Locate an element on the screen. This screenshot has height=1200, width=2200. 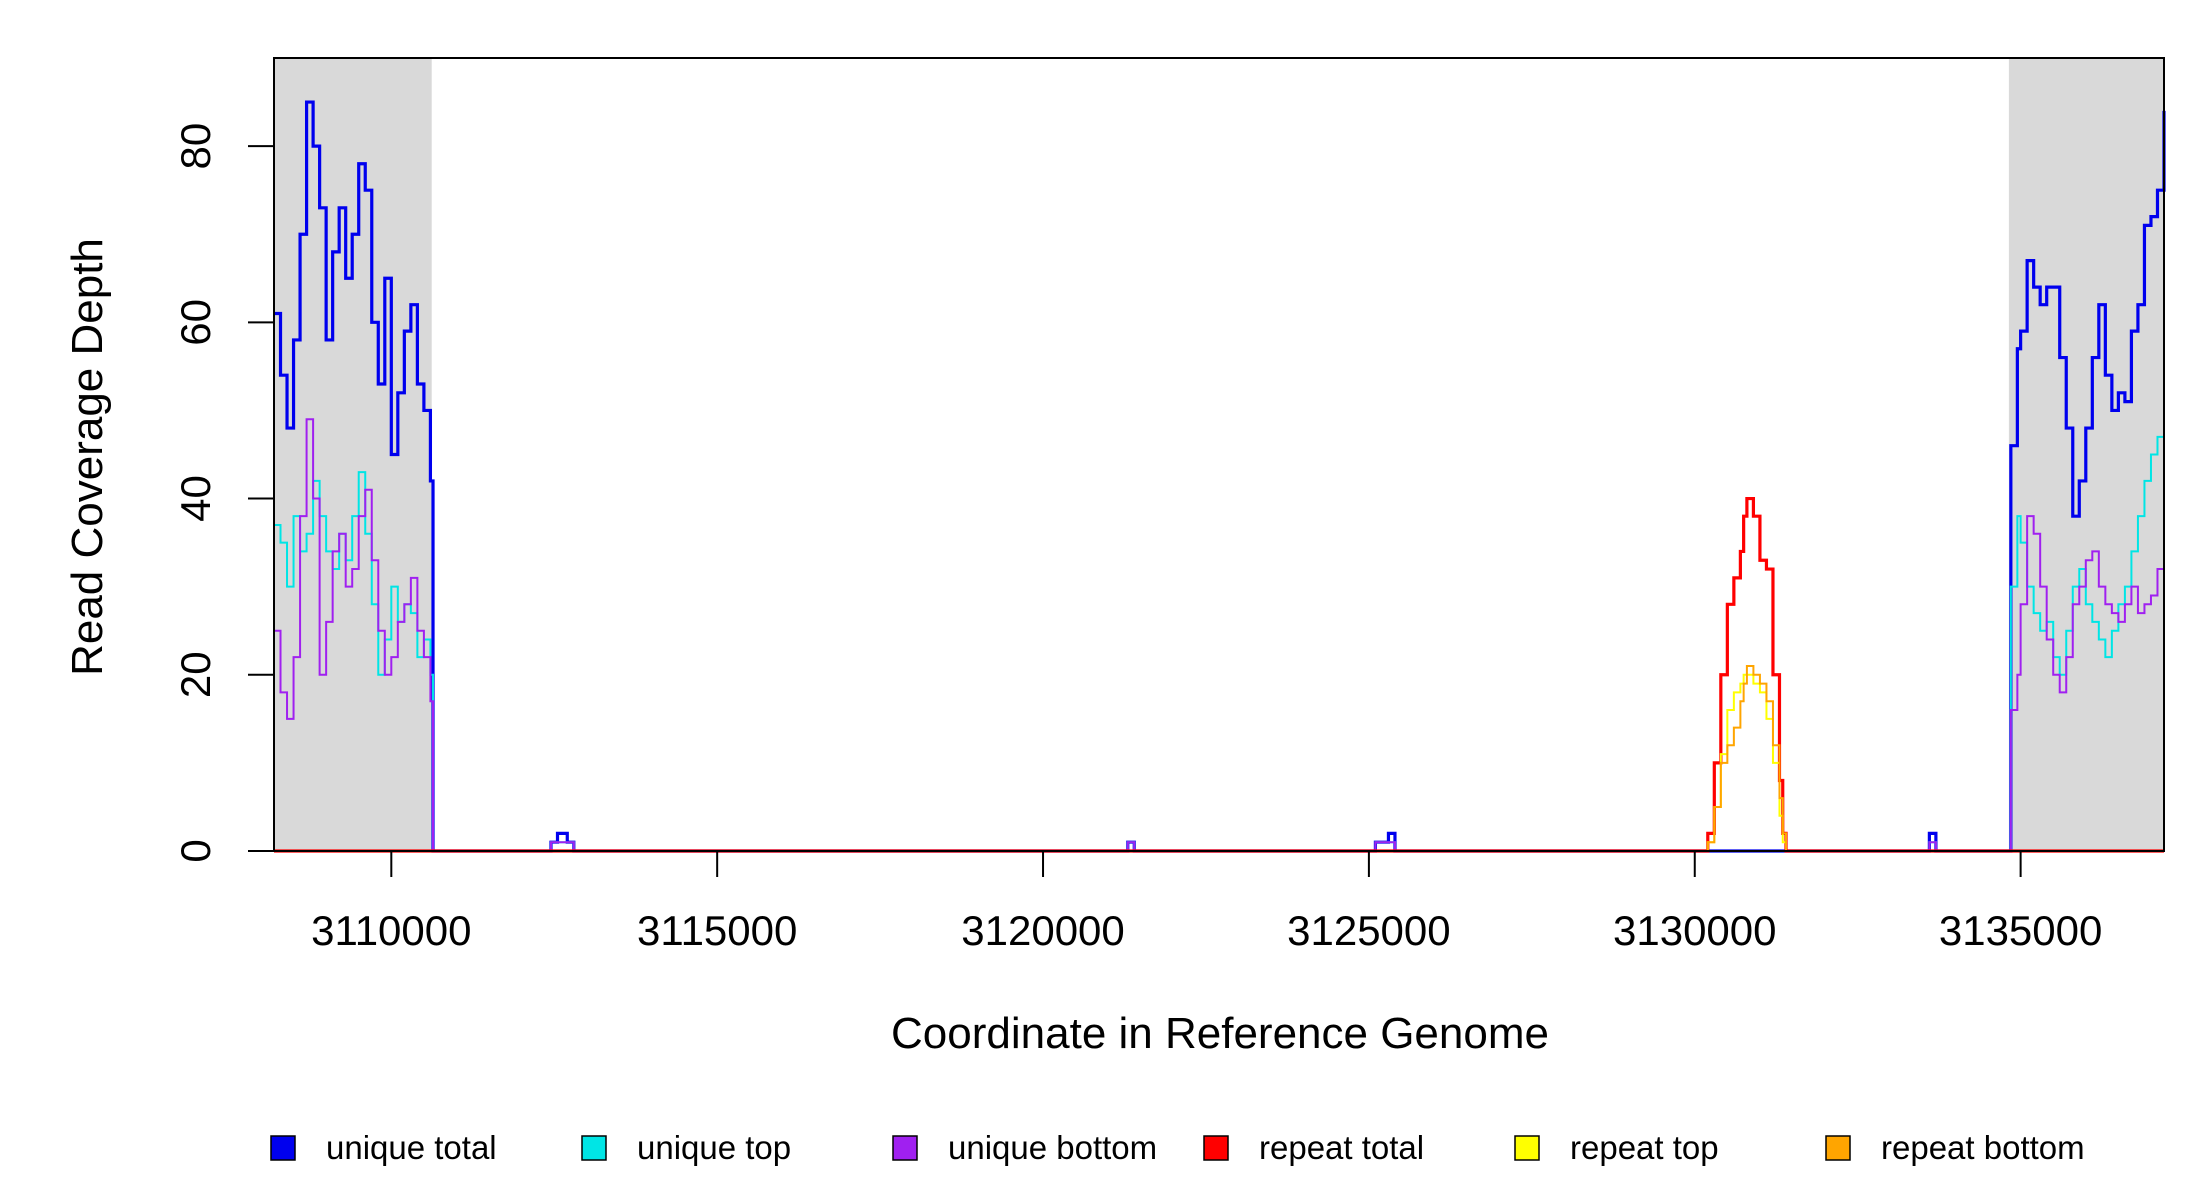
y-axis: 0 20 40 60 80 is located at coordinates (223, 493).